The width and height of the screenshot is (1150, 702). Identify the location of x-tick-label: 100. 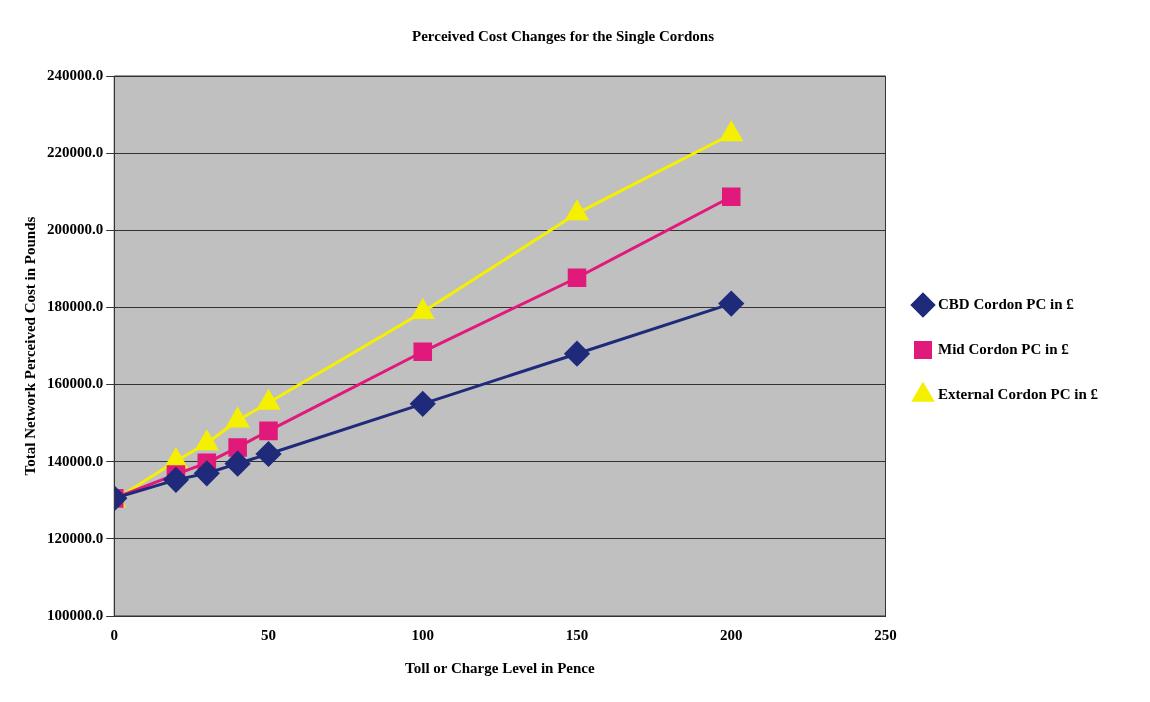
(422, 634).